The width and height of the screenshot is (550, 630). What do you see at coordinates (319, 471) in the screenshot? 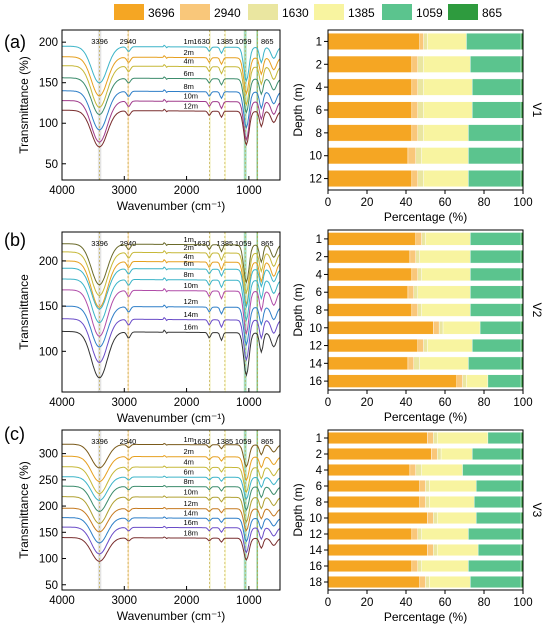
I see `y-tick-label: 4` at bounding box center [319, 471].